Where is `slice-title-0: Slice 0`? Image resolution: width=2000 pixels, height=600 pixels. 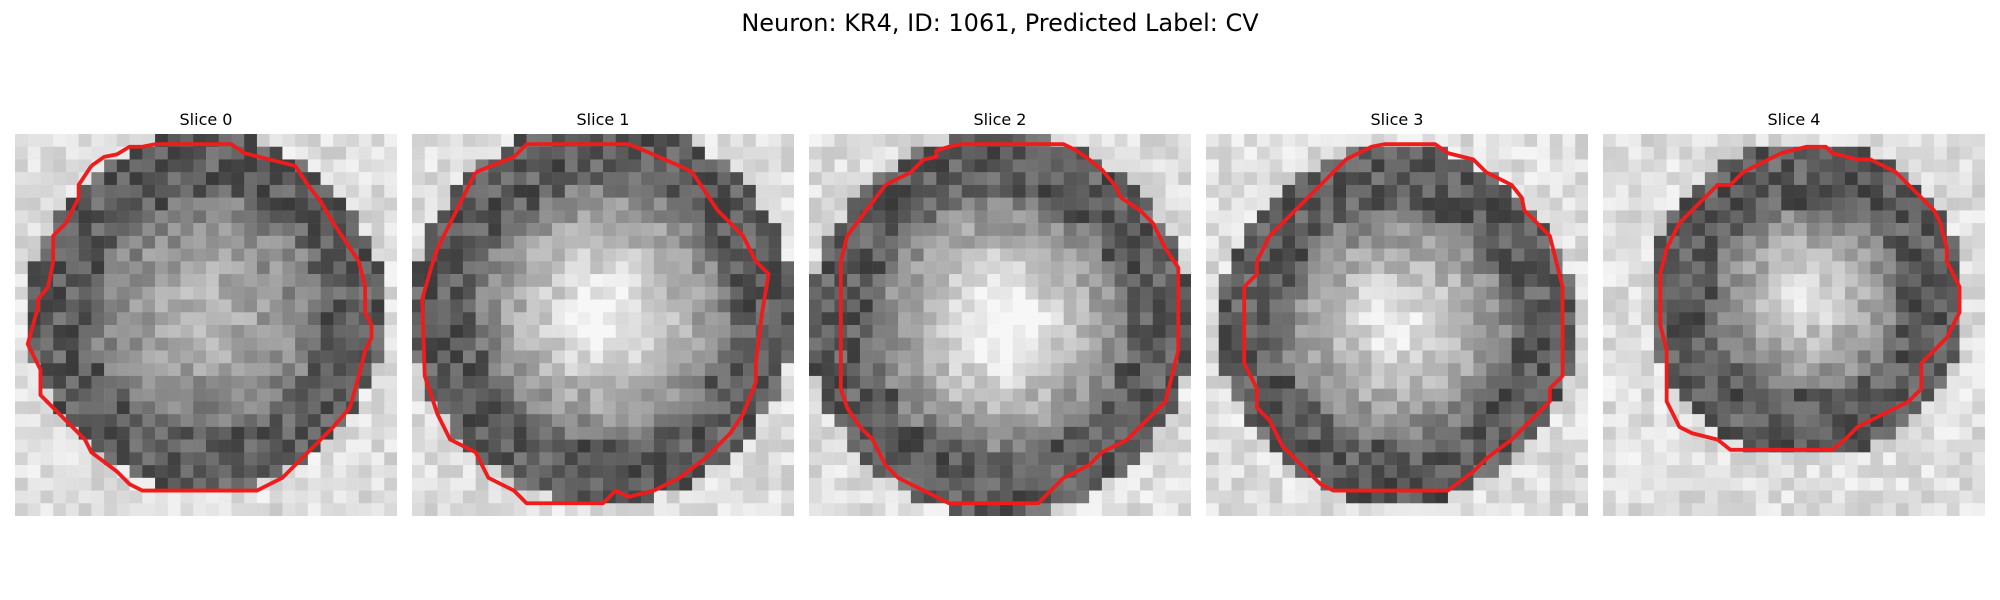
slice-title-0: Slice 0 is located at coordinates (206, 119).